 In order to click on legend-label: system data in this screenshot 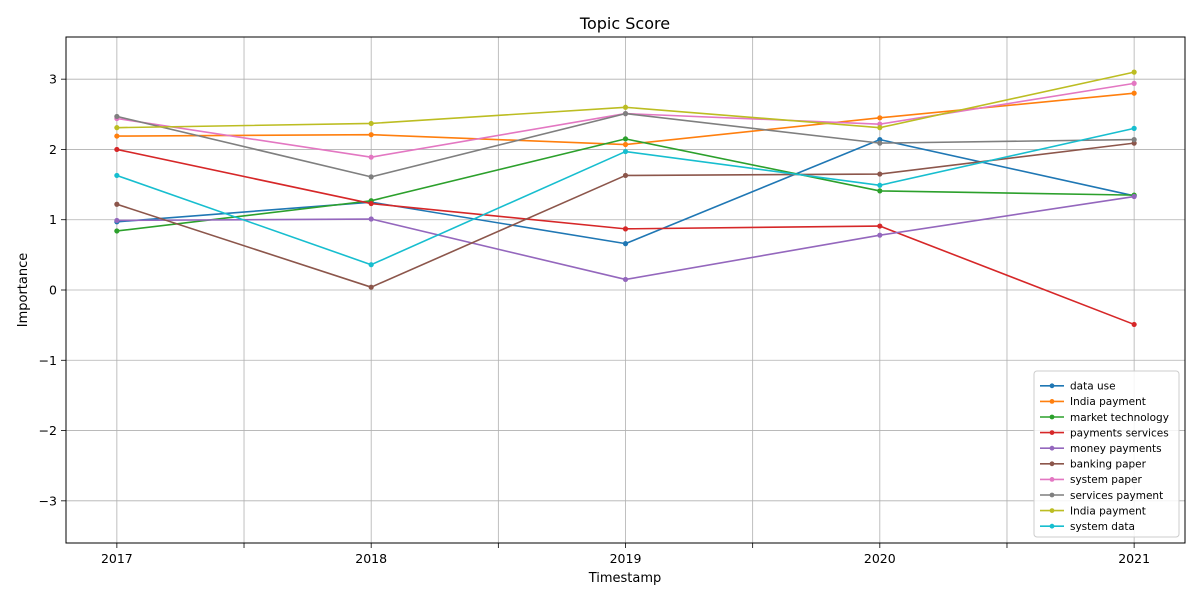, I will do `click(1102, 527)`.